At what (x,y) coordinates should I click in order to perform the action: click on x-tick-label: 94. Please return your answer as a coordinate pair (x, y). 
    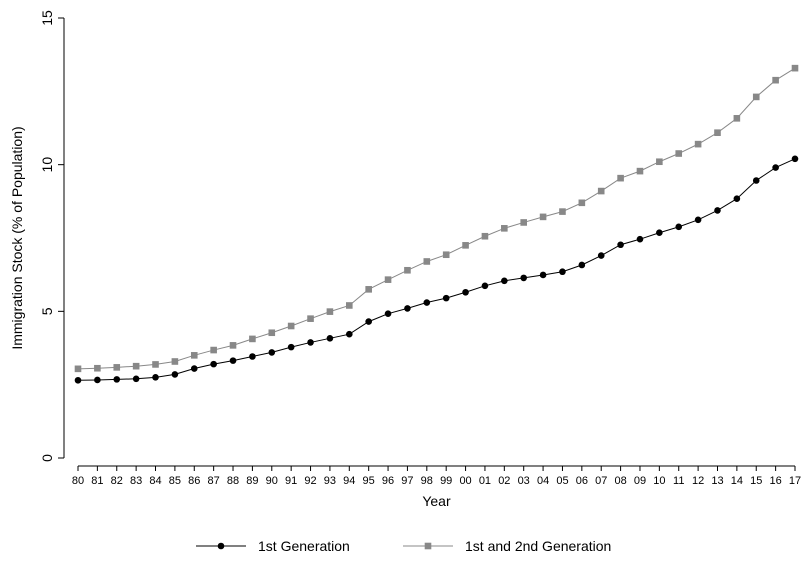
    Looking at the image, I should click on (349, 481).